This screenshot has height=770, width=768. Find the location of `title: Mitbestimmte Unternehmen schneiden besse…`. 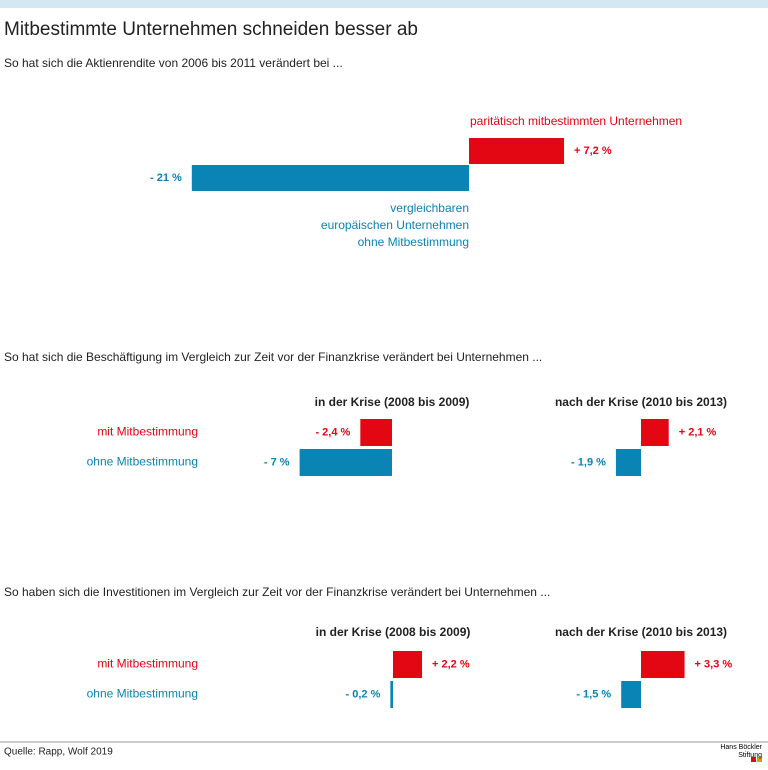

title: Mitbestimmte Unternehmen schneiden besse… is located at coordinates (211, 29).